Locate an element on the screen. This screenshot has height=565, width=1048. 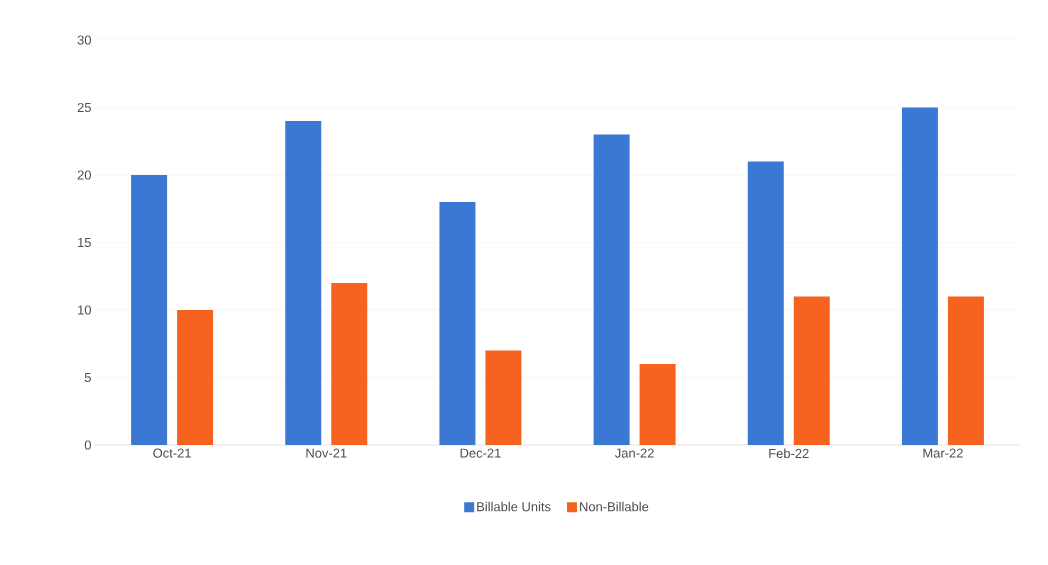
legend-label: Billable Units is located at coordinates (514, 506).